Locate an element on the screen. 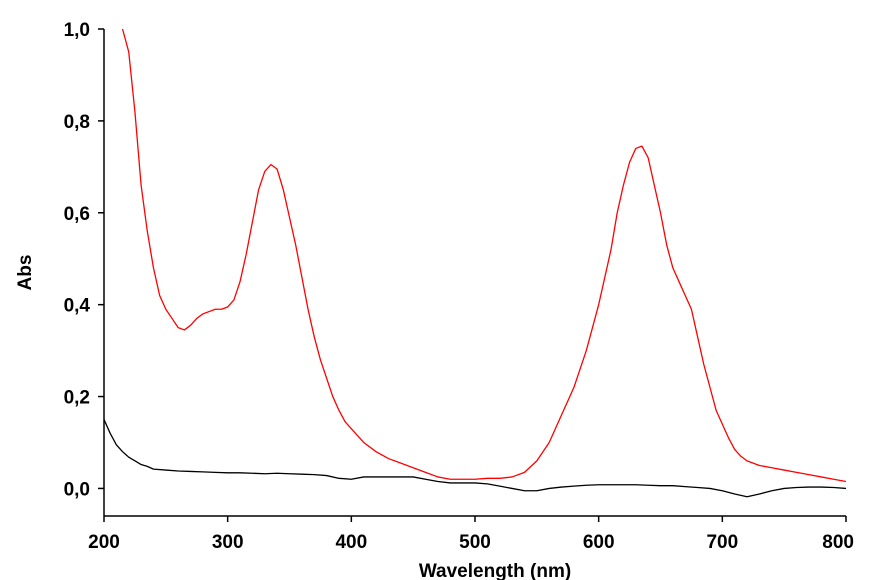 The height and width of the screenshot is (580, 871). y-axis-ticks: 0,0 0,2 0,4 0,6 0,8 1,0 is located at coordinates (84, 260).